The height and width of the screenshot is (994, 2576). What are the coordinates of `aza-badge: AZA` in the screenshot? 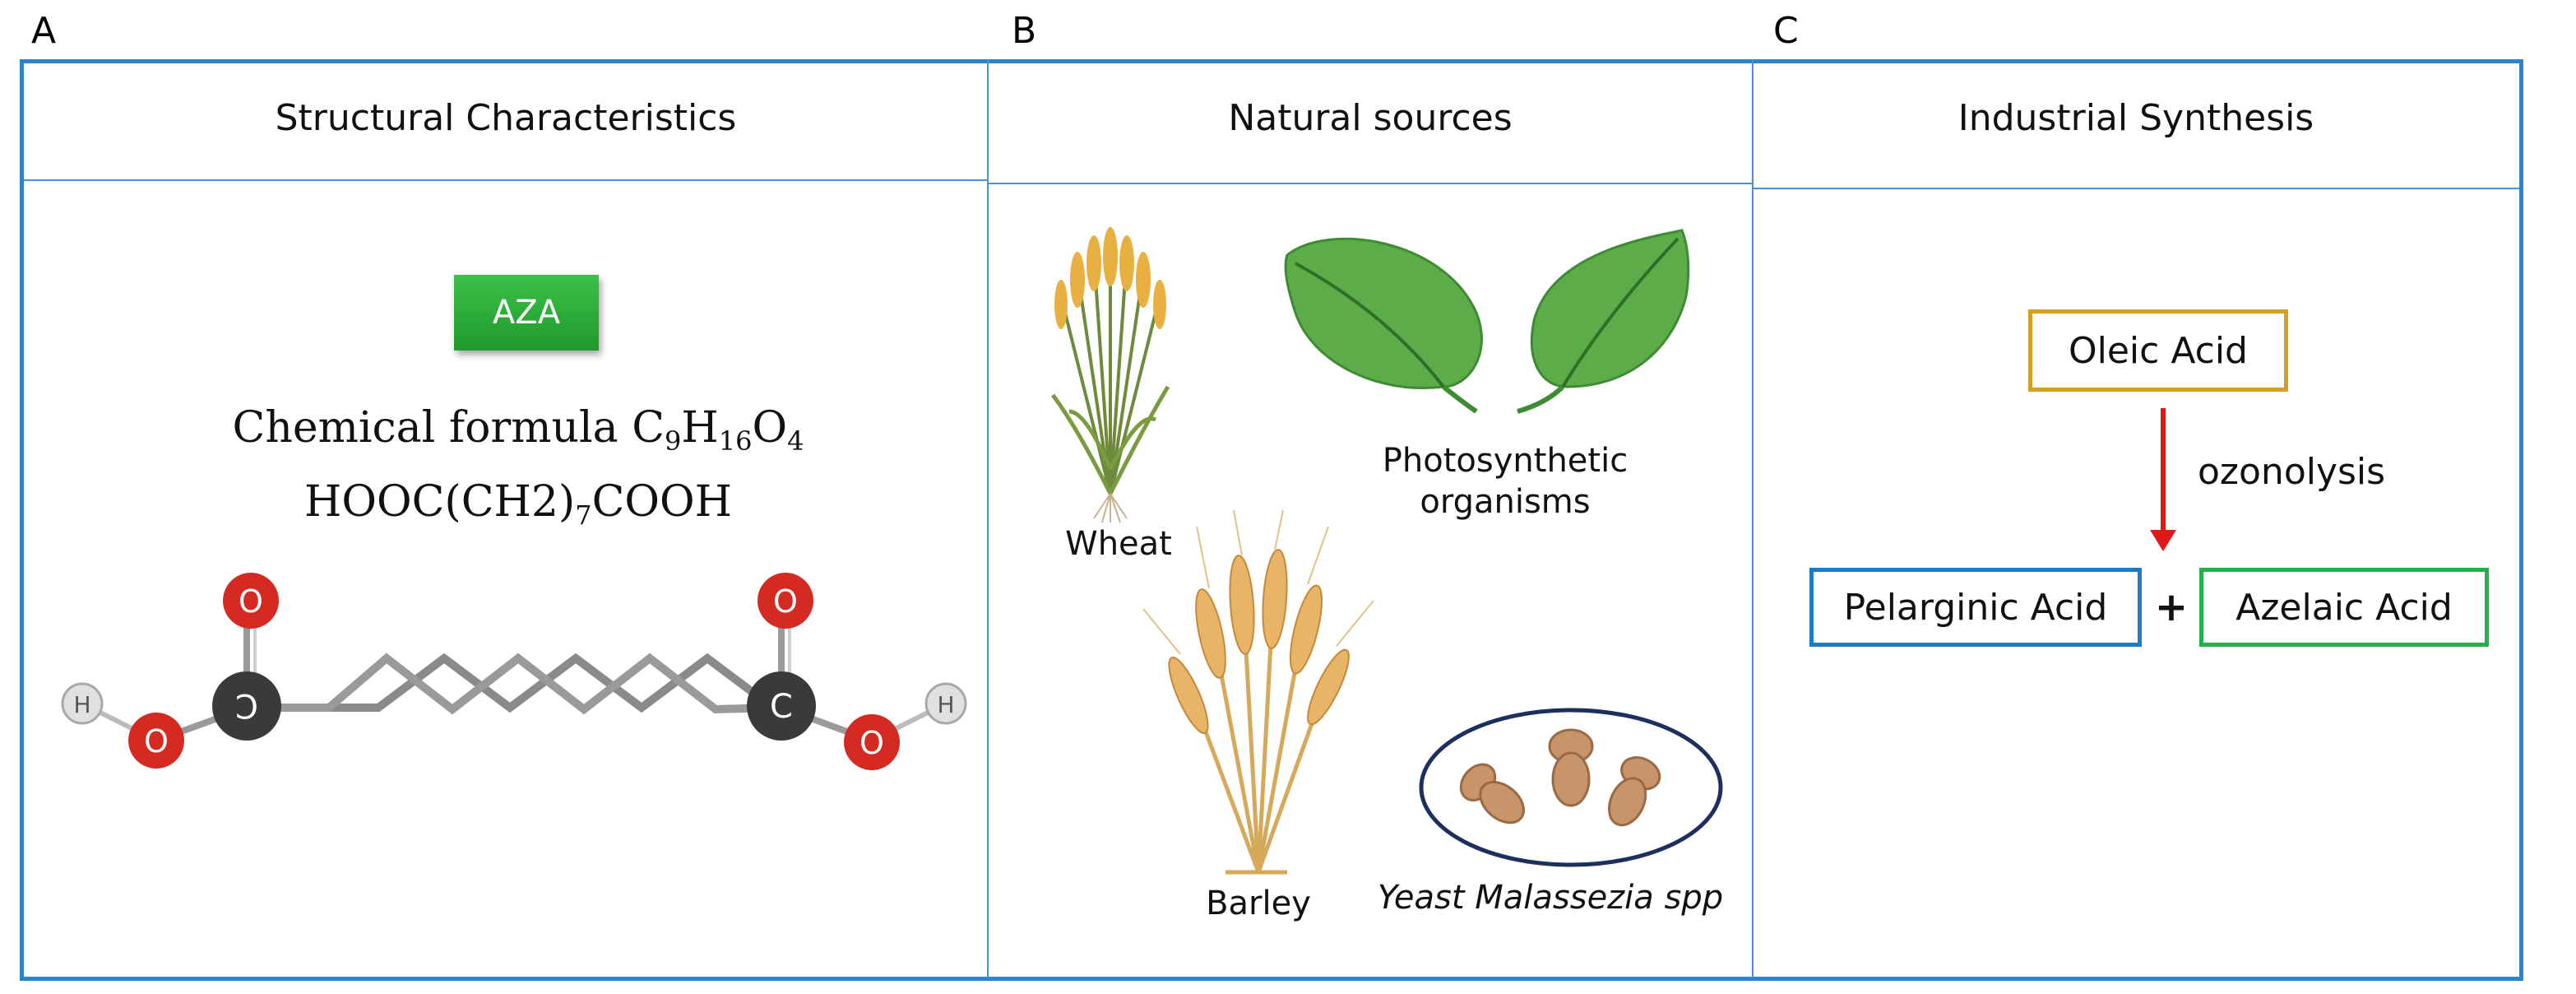 It's located at (527, 313).